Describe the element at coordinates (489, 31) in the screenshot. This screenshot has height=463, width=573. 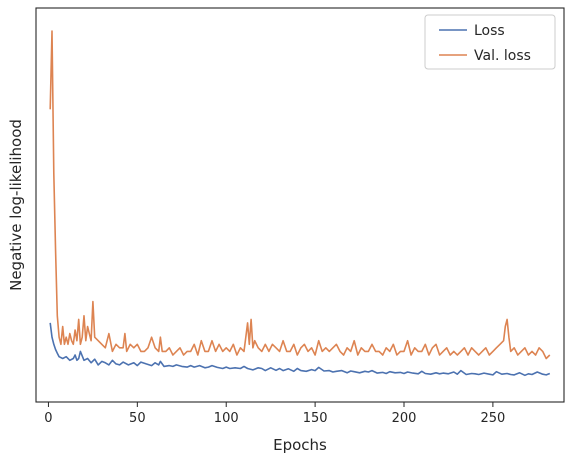
I see `legend-label-loss: Loss` at that location.